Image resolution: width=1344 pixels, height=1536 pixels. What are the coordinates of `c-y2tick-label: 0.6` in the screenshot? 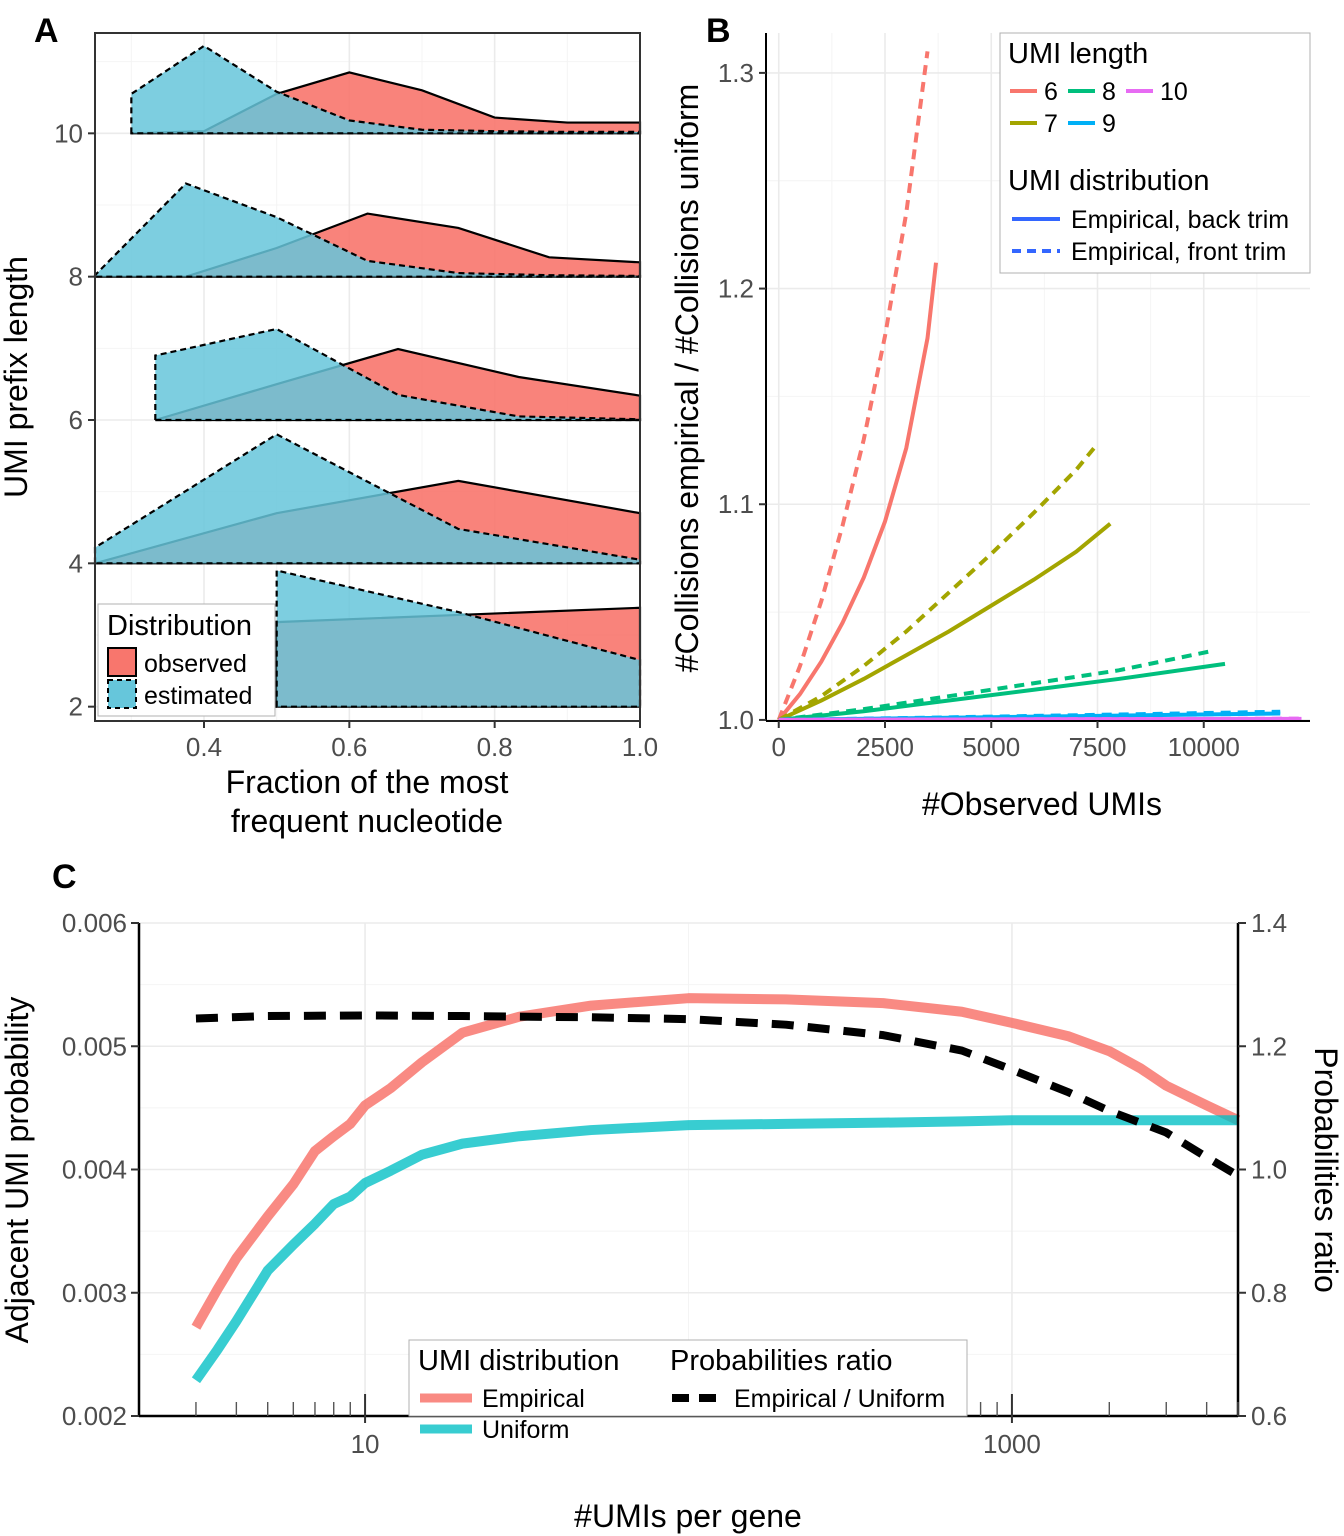 It's located at (1269, 1416).